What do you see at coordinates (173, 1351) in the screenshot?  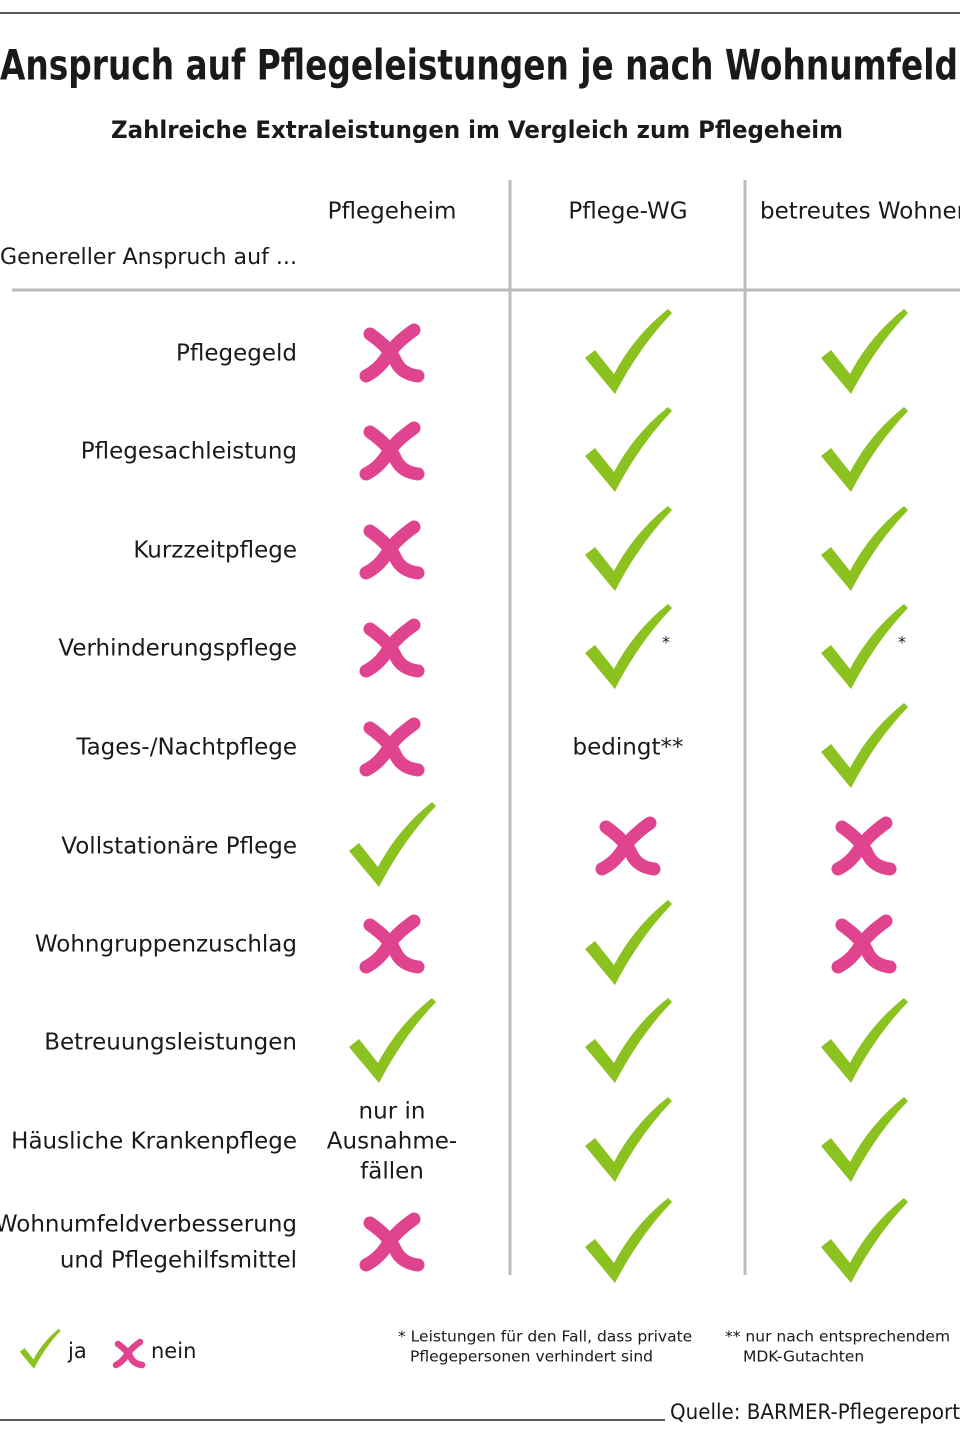 I see `legend-label: nein` at bounding box center [173, 1351].